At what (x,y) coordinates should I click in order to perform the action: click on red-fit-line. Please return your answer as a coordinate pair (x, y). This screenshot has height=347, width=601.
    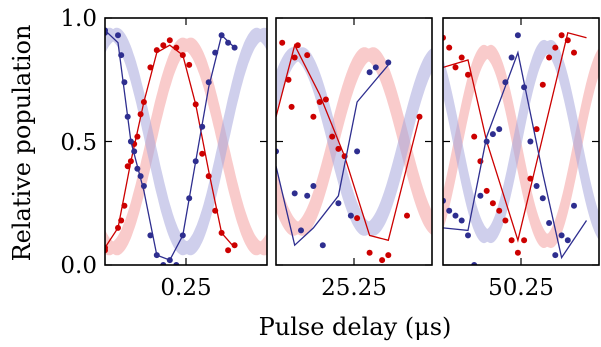
    Looking at the image, I should click on (515, 137).